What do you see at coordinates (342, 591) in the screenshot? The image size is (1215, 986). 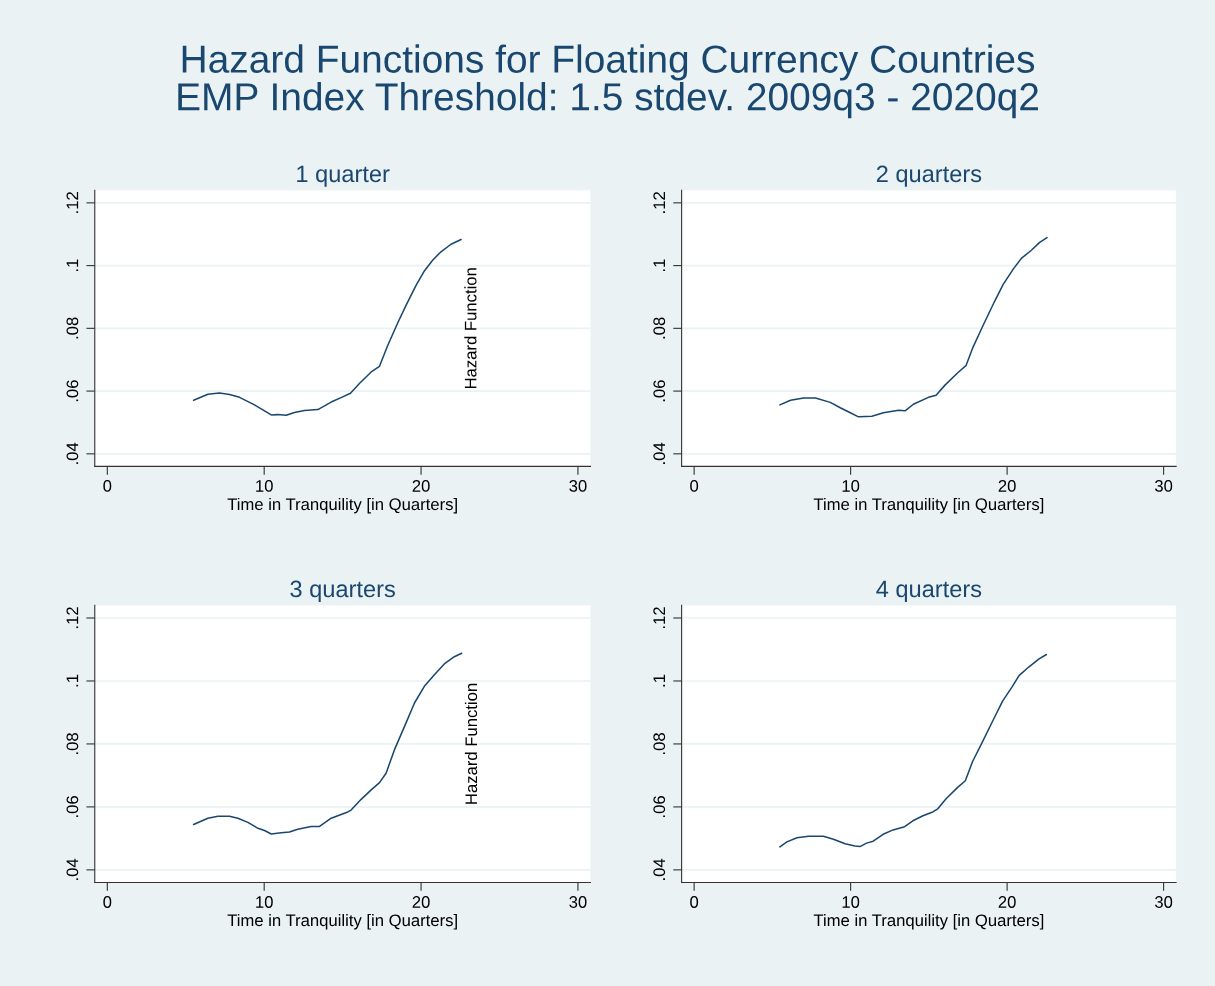 I see `chart-title: 3 quarters` at bounding box center [342, 591].